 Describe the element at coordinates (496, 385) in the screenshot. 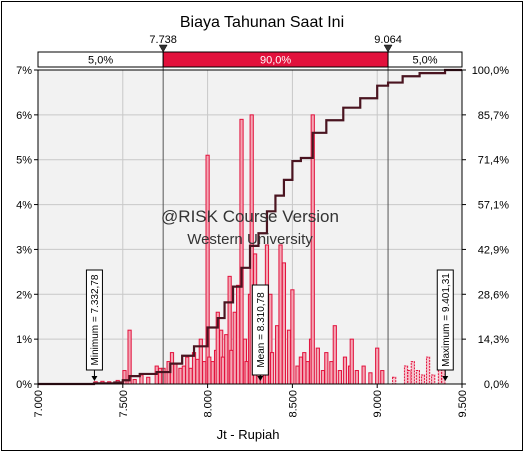

I see `y-right-tick-label: 0,0%` at that location.